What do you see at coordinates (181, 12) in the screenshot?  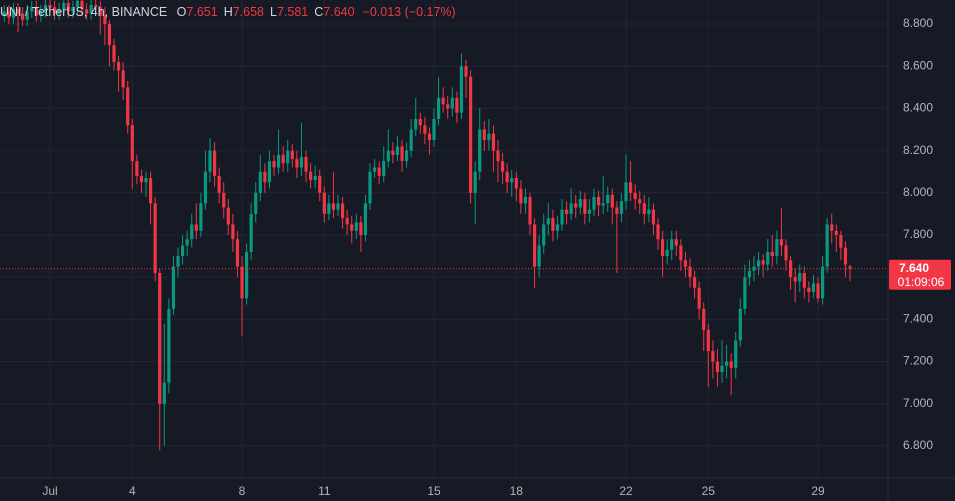 I see `legend-key: O` at bounding box center [181, 12].